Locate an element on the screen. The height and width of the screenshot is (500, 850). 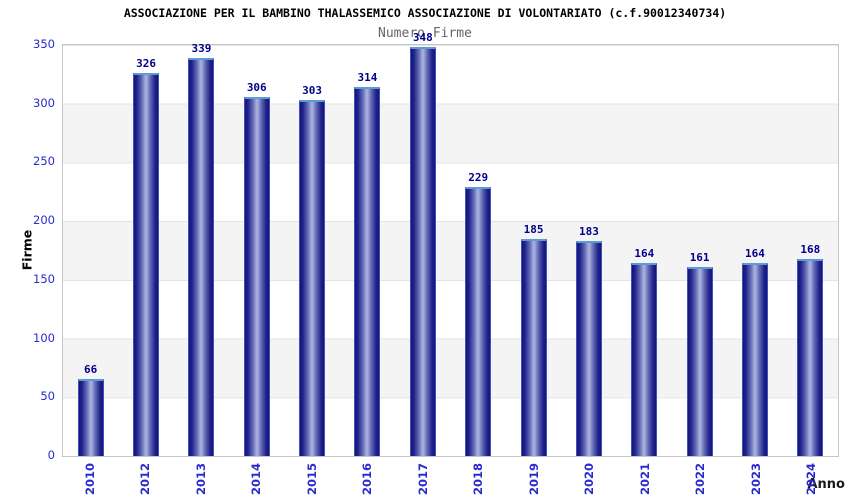
chart-subtitle: Numero Firme is located at coordinates (425, 33).